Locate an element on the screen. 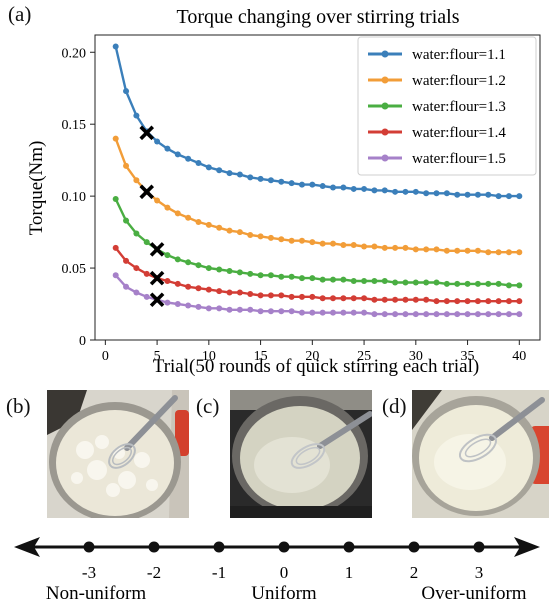  x-tick-label: 25 is located at coordinates (364, 356).